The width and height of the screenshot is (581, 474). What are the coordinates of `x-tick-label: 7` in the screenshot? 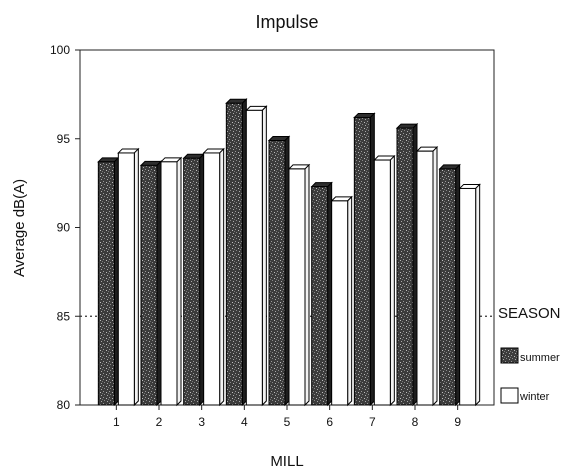 It's located at (372, 422).